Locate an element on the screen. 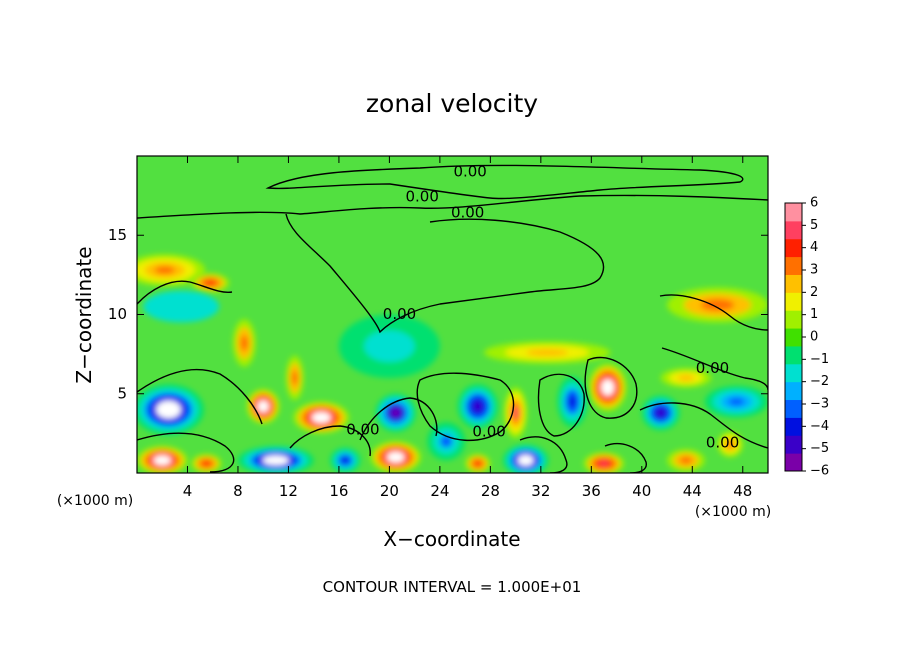 Image resolution: width=904 pixels, height=659 pixels. colorbar-tick-label: −4 is located at coordinates (819, 426).